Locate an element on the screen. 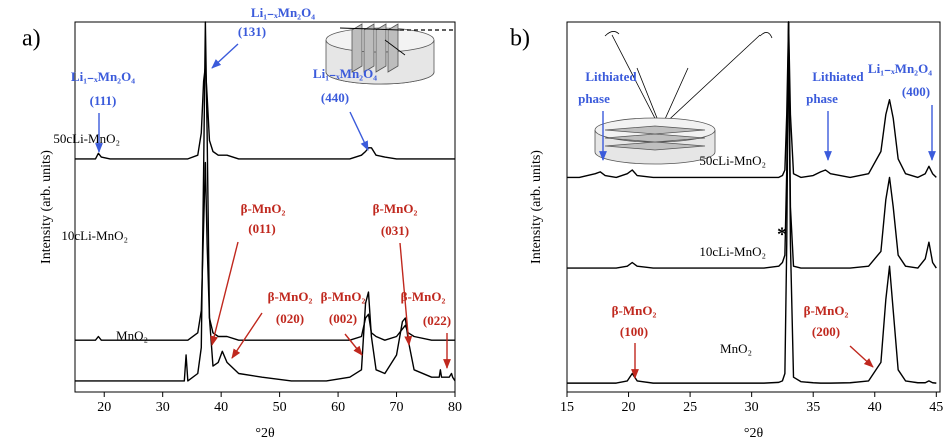 The height and width of the screenshot is (442, 945). annotation: * is located at coordinates (782, 235).